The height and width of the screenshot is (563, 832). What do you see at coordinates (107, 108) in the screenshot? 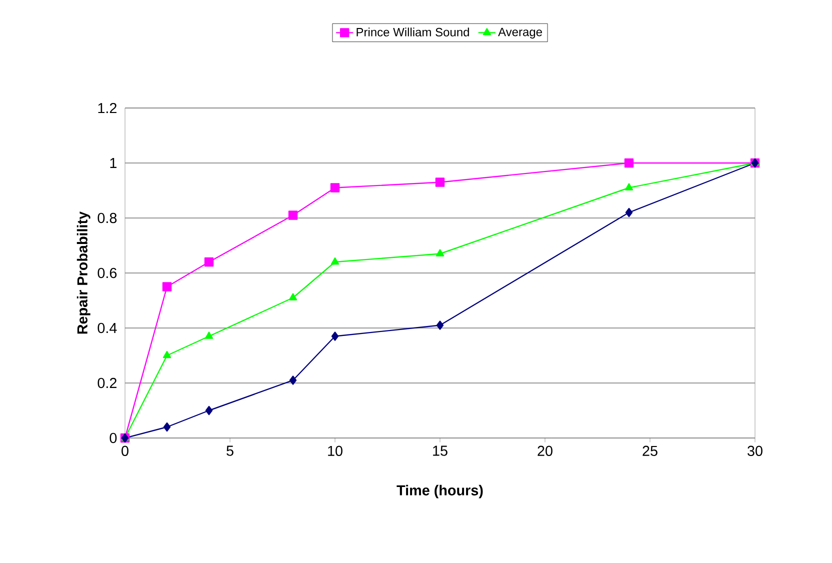
I see `y-tick-label: 1.2` at bounding box center [107, 108].